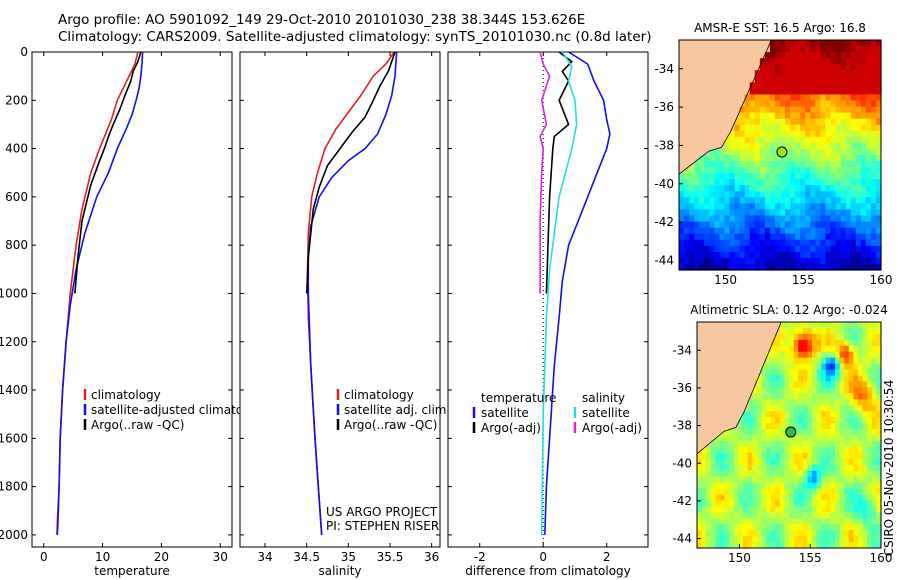 The height and width of the screenshot is (580, 900). What do you see at coordinates (577, 293) in the screenshot?
I see `difference-series-temperature-satellite` at bounding box center [577, 293].